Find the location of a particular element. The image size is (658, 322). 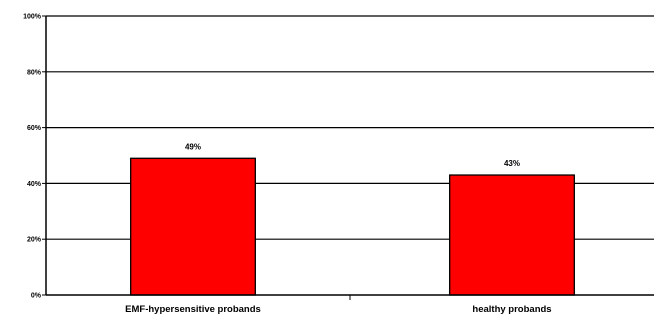

y-tick-label: 100% is located at coordinates (32, 17).